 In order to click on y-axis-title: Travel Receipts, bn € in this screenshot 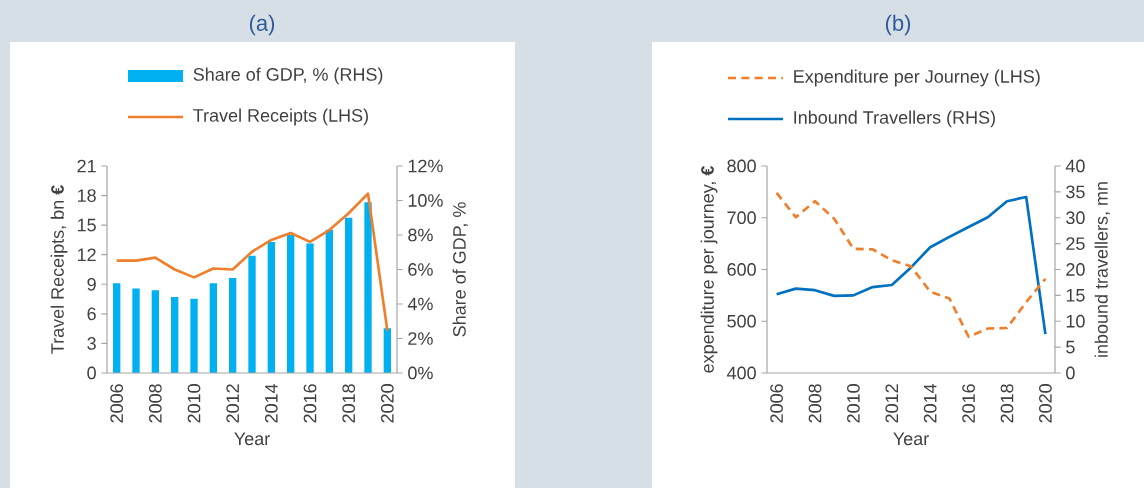, I will do `click(59, 269)`.